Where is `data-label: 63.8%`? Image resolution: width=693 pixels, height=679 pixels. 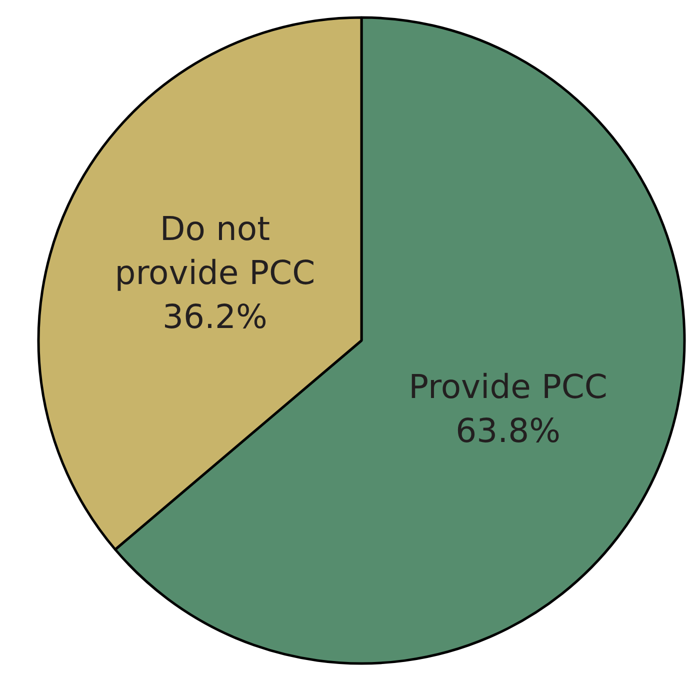
data-label: 63.8% is located at coordinates (508, 430).